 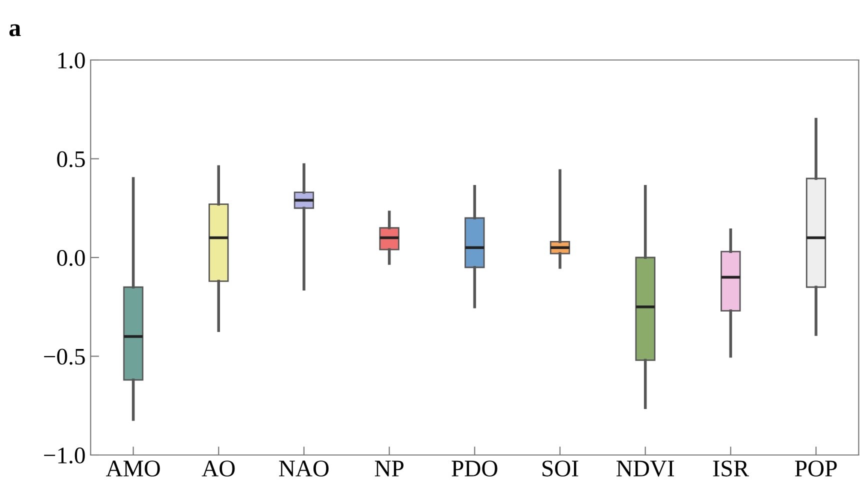 I want to click on x-tick-label: SOI, so click(x=560, y=468).